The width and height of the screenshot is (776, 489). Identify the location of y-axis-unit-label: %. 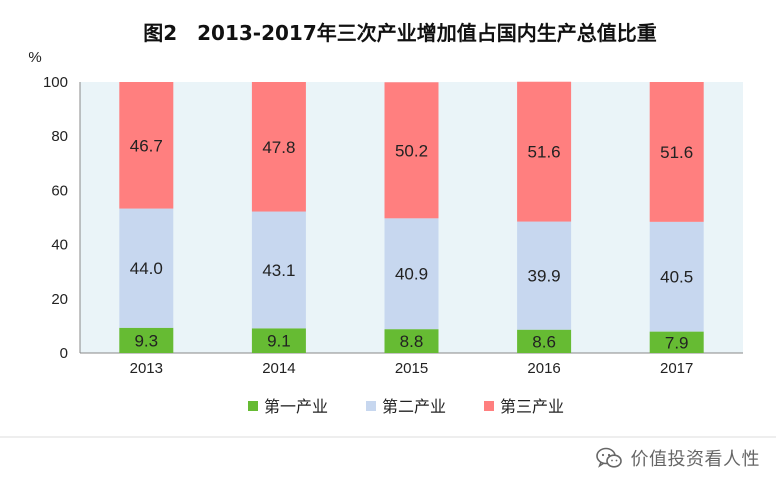
(34, 57).